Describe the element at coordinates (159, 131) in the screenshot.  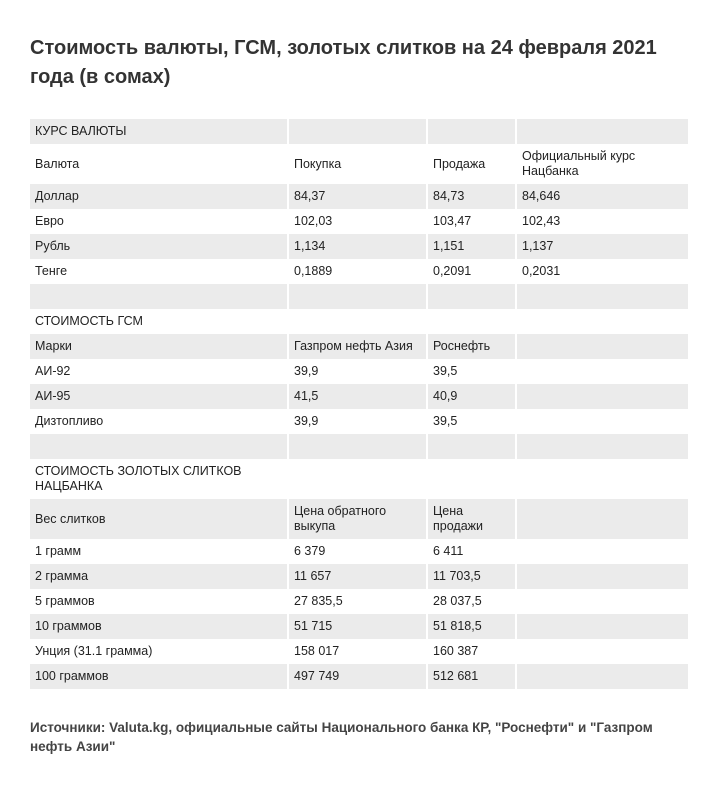
I see `table-cell: КУРС ВАЛЮТЫ` at that location.